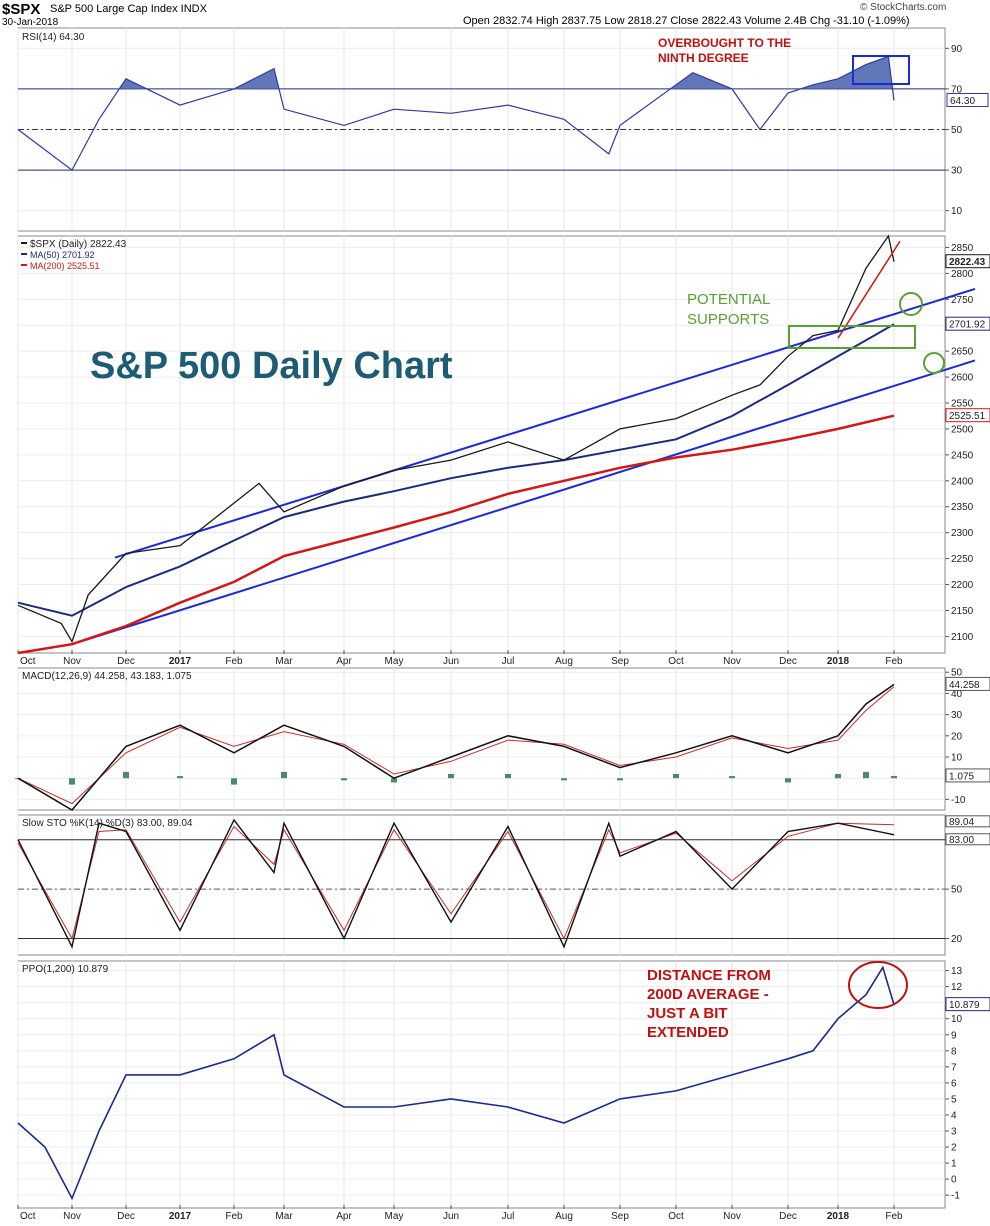 This screenshot has width=990, height=1226. Describe the element at coordinates (962, 352) in the screenshot. I see `price-ytick-label: 2650` at that location.